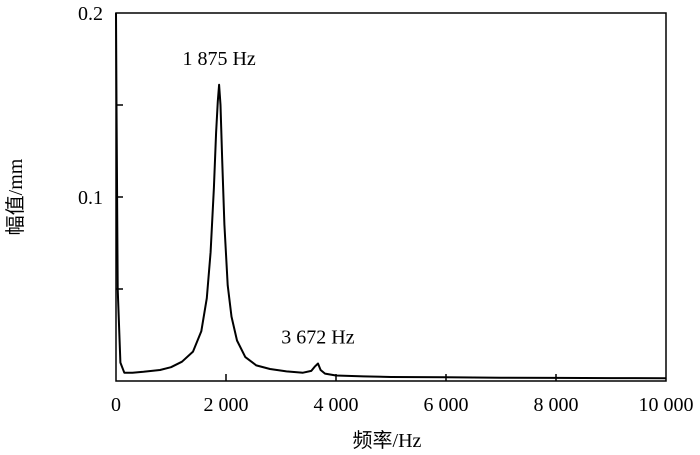 The height and width of the screenshot is (455, 700). I want to click on peak-annotation: 1 875 Hz, so click(218, 59).